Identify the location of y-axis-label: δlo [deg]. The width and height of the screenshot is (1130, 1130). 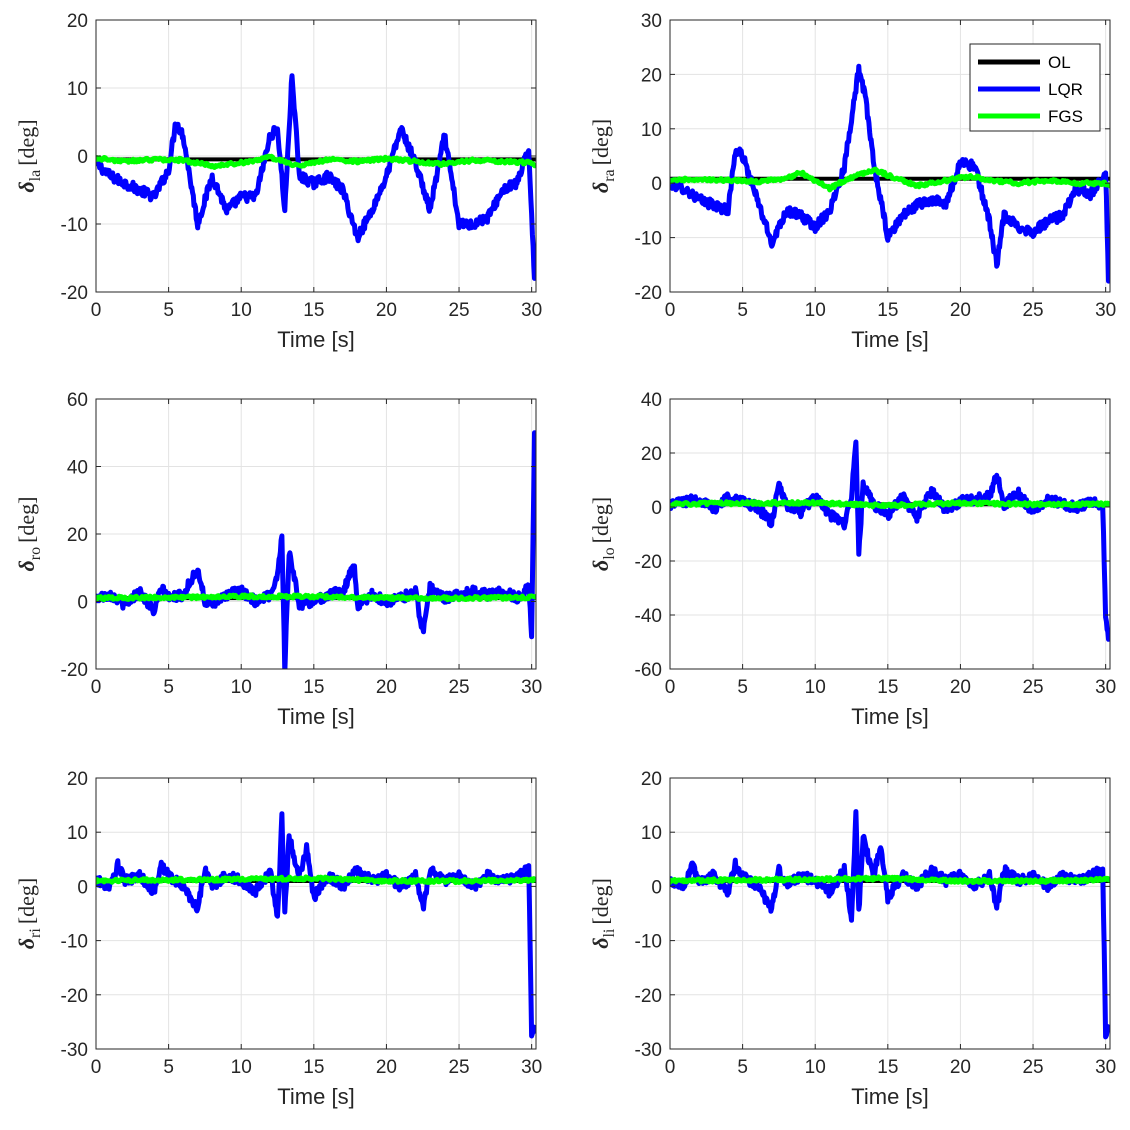
(603, 534).